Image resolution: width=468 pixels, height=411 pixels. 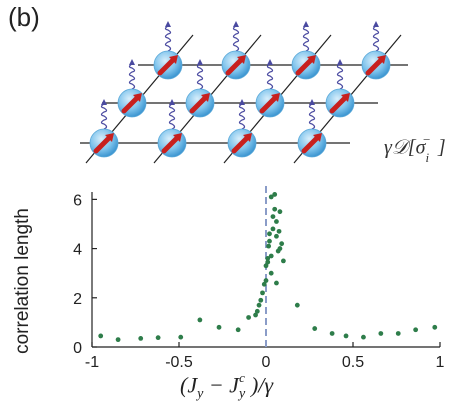 I want to click on dissipator-label: γ𝒟[σi −], so click(x=415, y=148).